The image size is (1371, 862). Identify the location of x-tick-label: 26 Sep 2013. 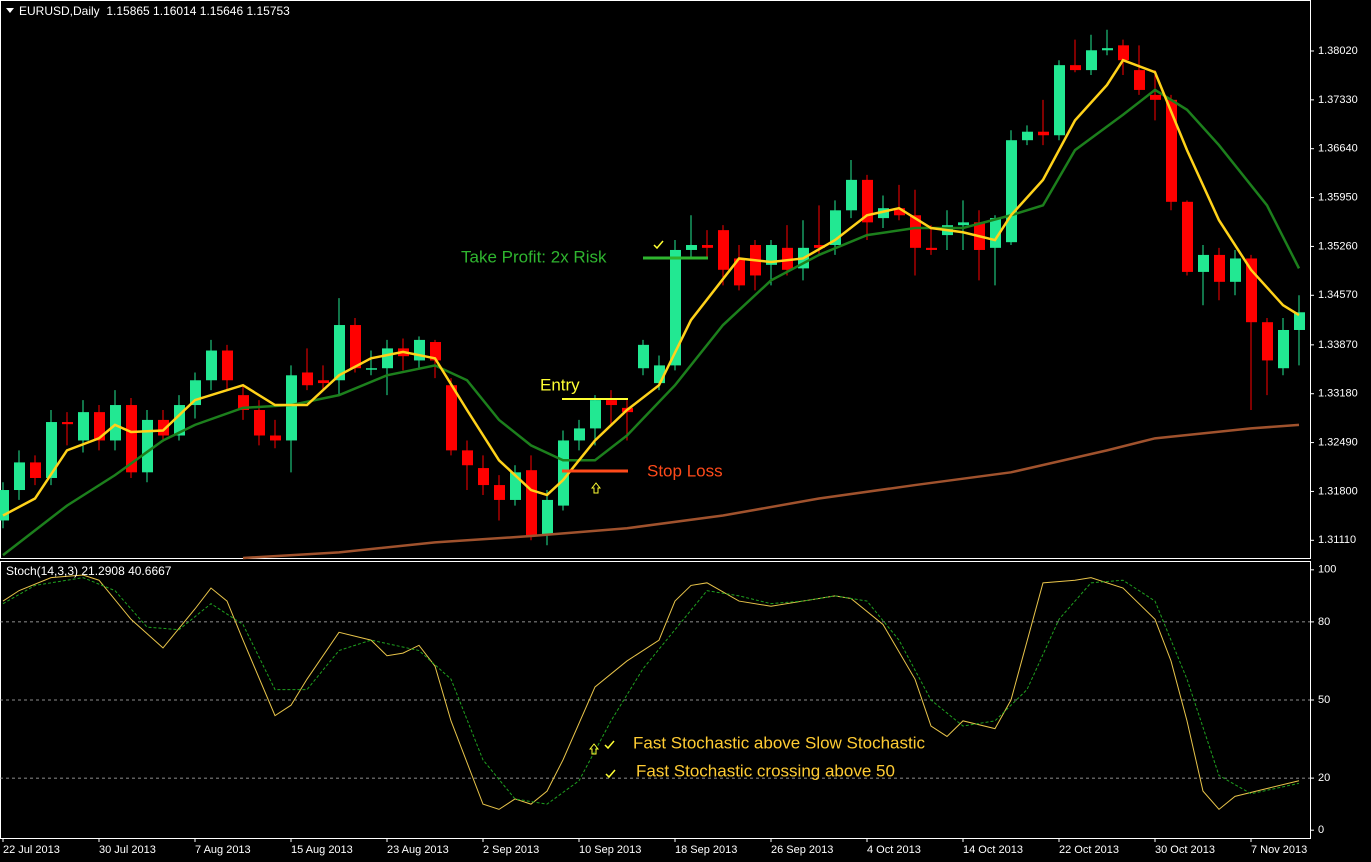
(802, 850).